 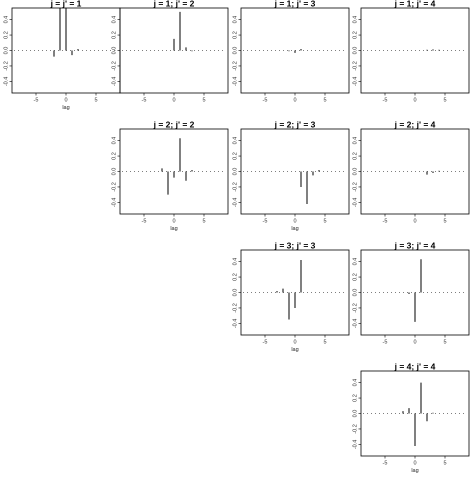 I want to click on panel-title: j = j' = 1, so click(x=66, y=4).